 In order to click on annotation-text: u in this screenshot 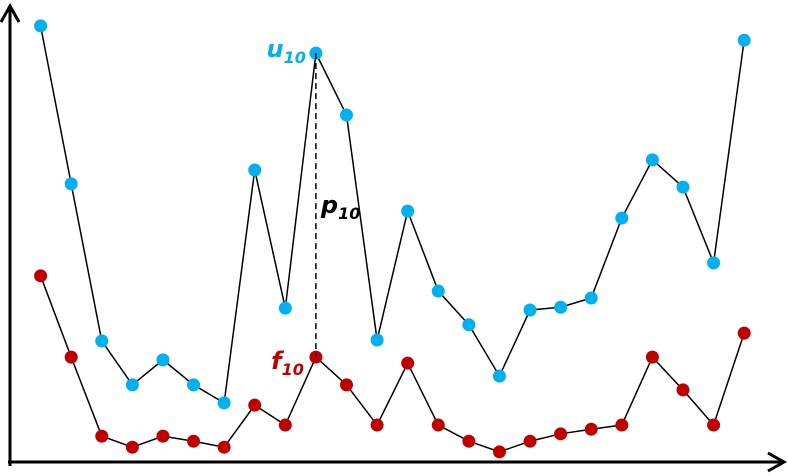, I will do `click(275, 49)`.